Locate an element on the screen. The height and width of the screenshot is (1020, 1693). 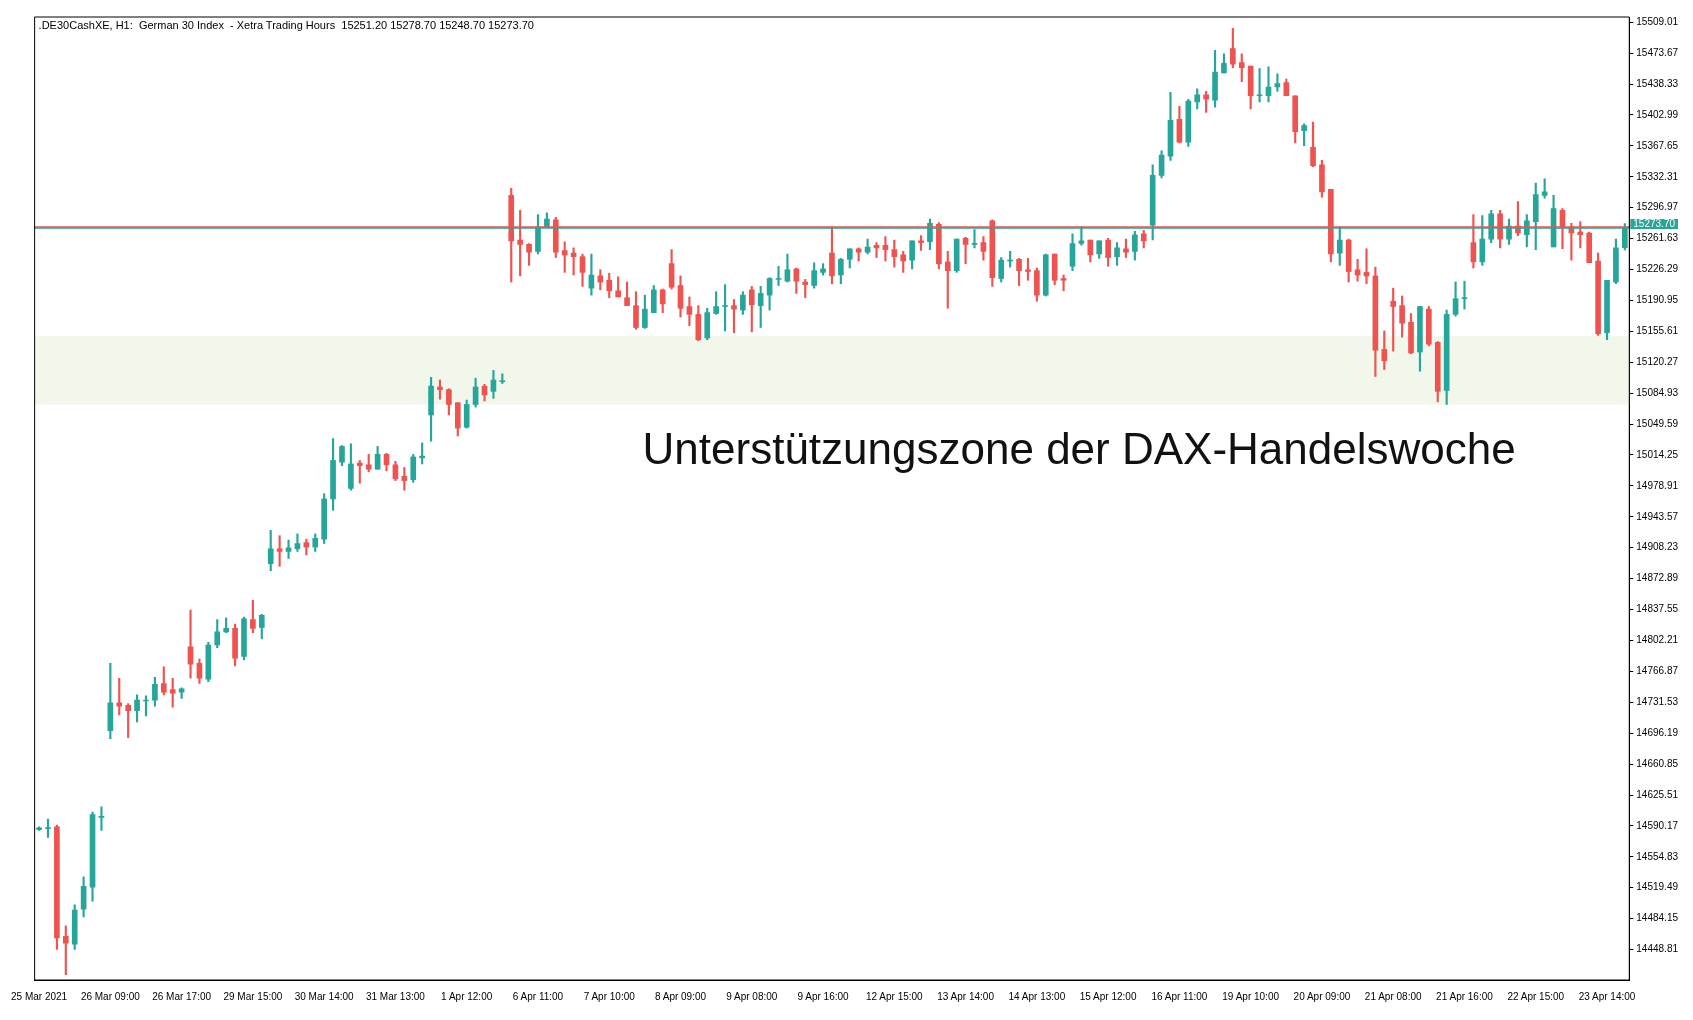
band-label: Unterstützungszone der DAX-Handelswoche is located at coordinates (1079, 448).